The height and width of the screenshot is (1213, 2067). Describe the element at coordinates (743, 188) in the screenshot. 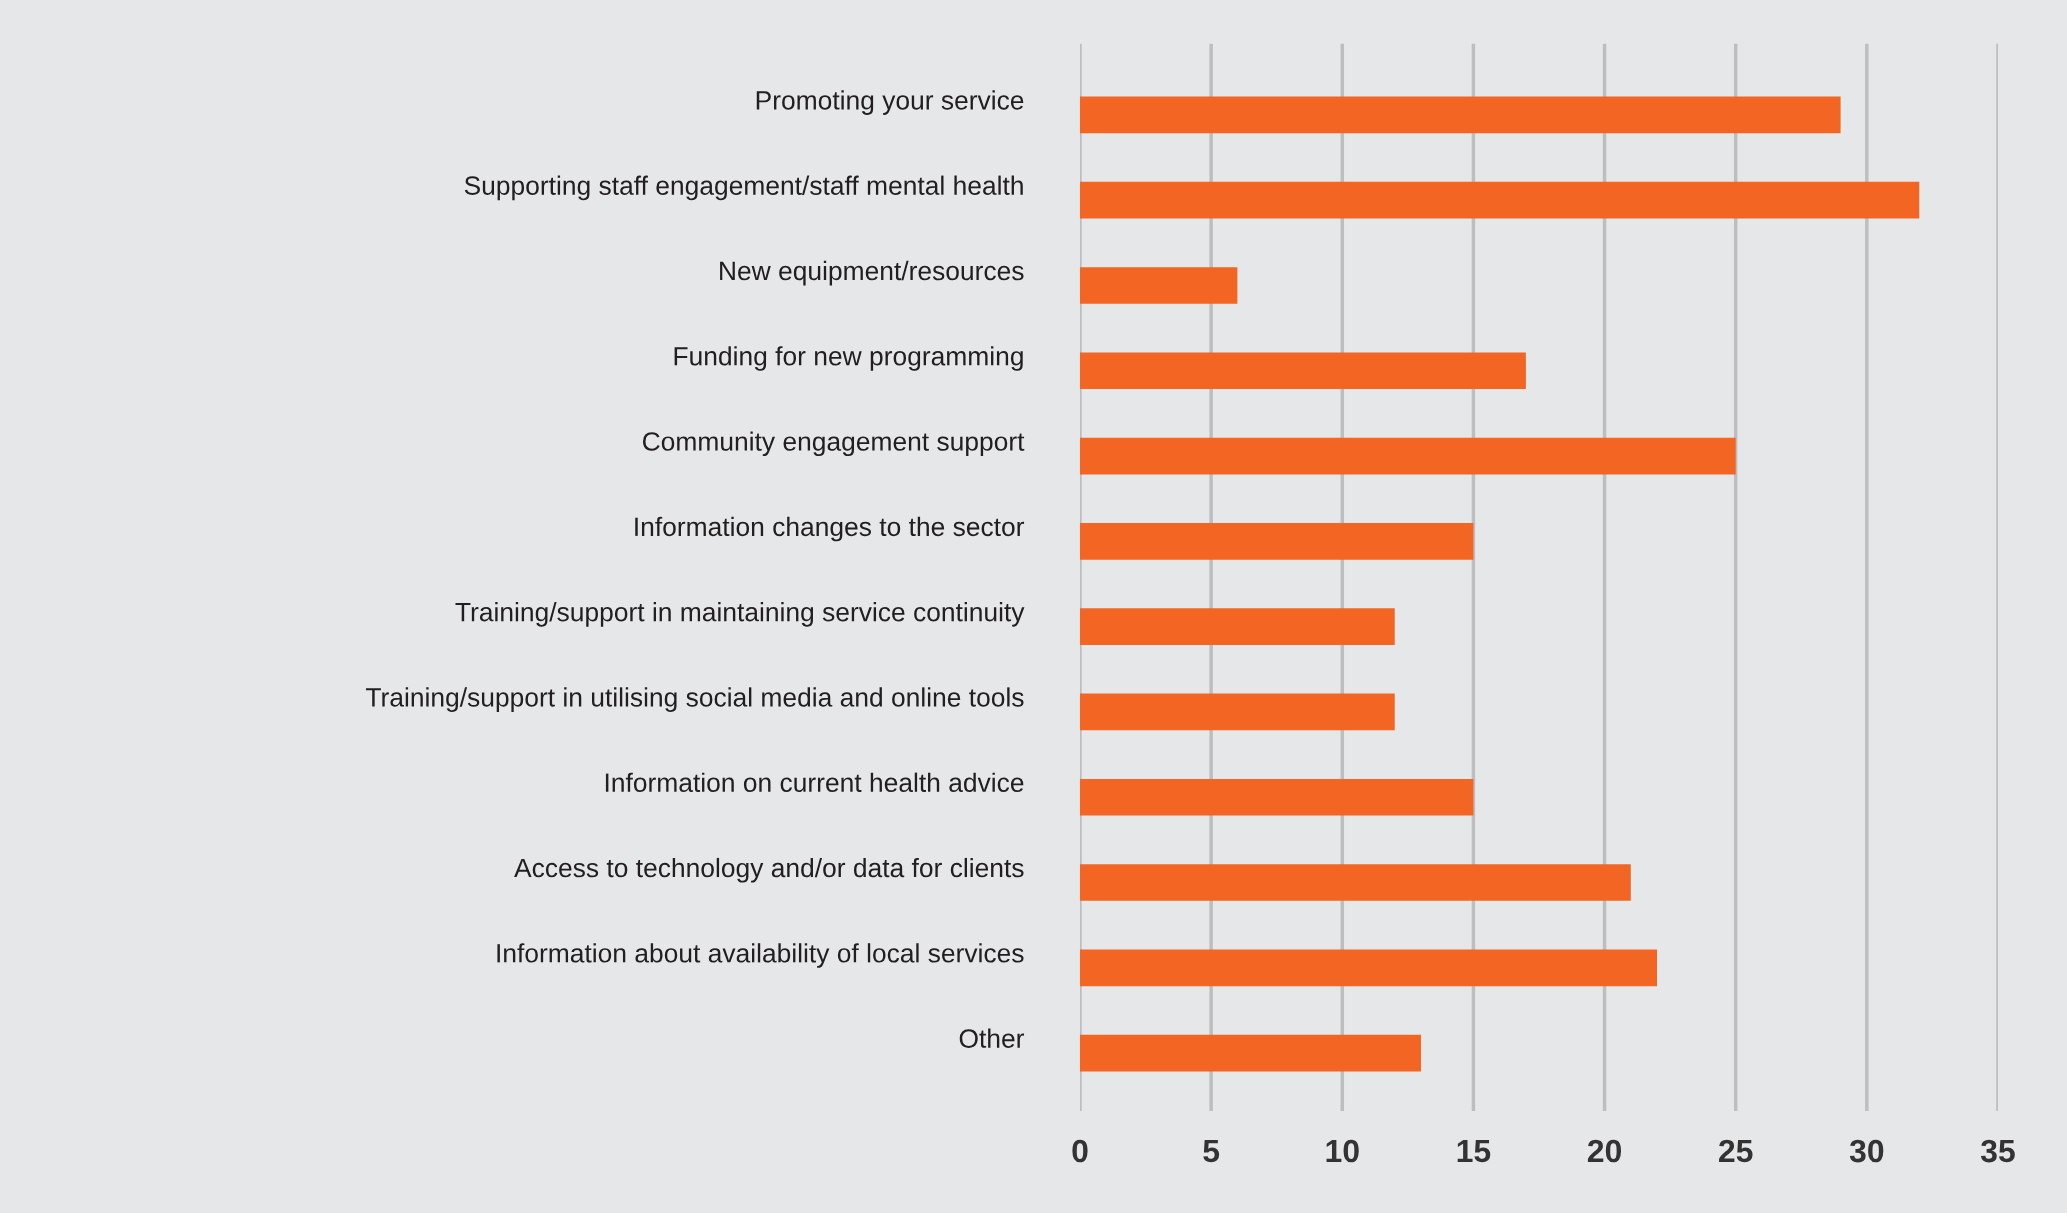

I see `y-tick-label: Supporting staff engagement/staff mental health` at that location.